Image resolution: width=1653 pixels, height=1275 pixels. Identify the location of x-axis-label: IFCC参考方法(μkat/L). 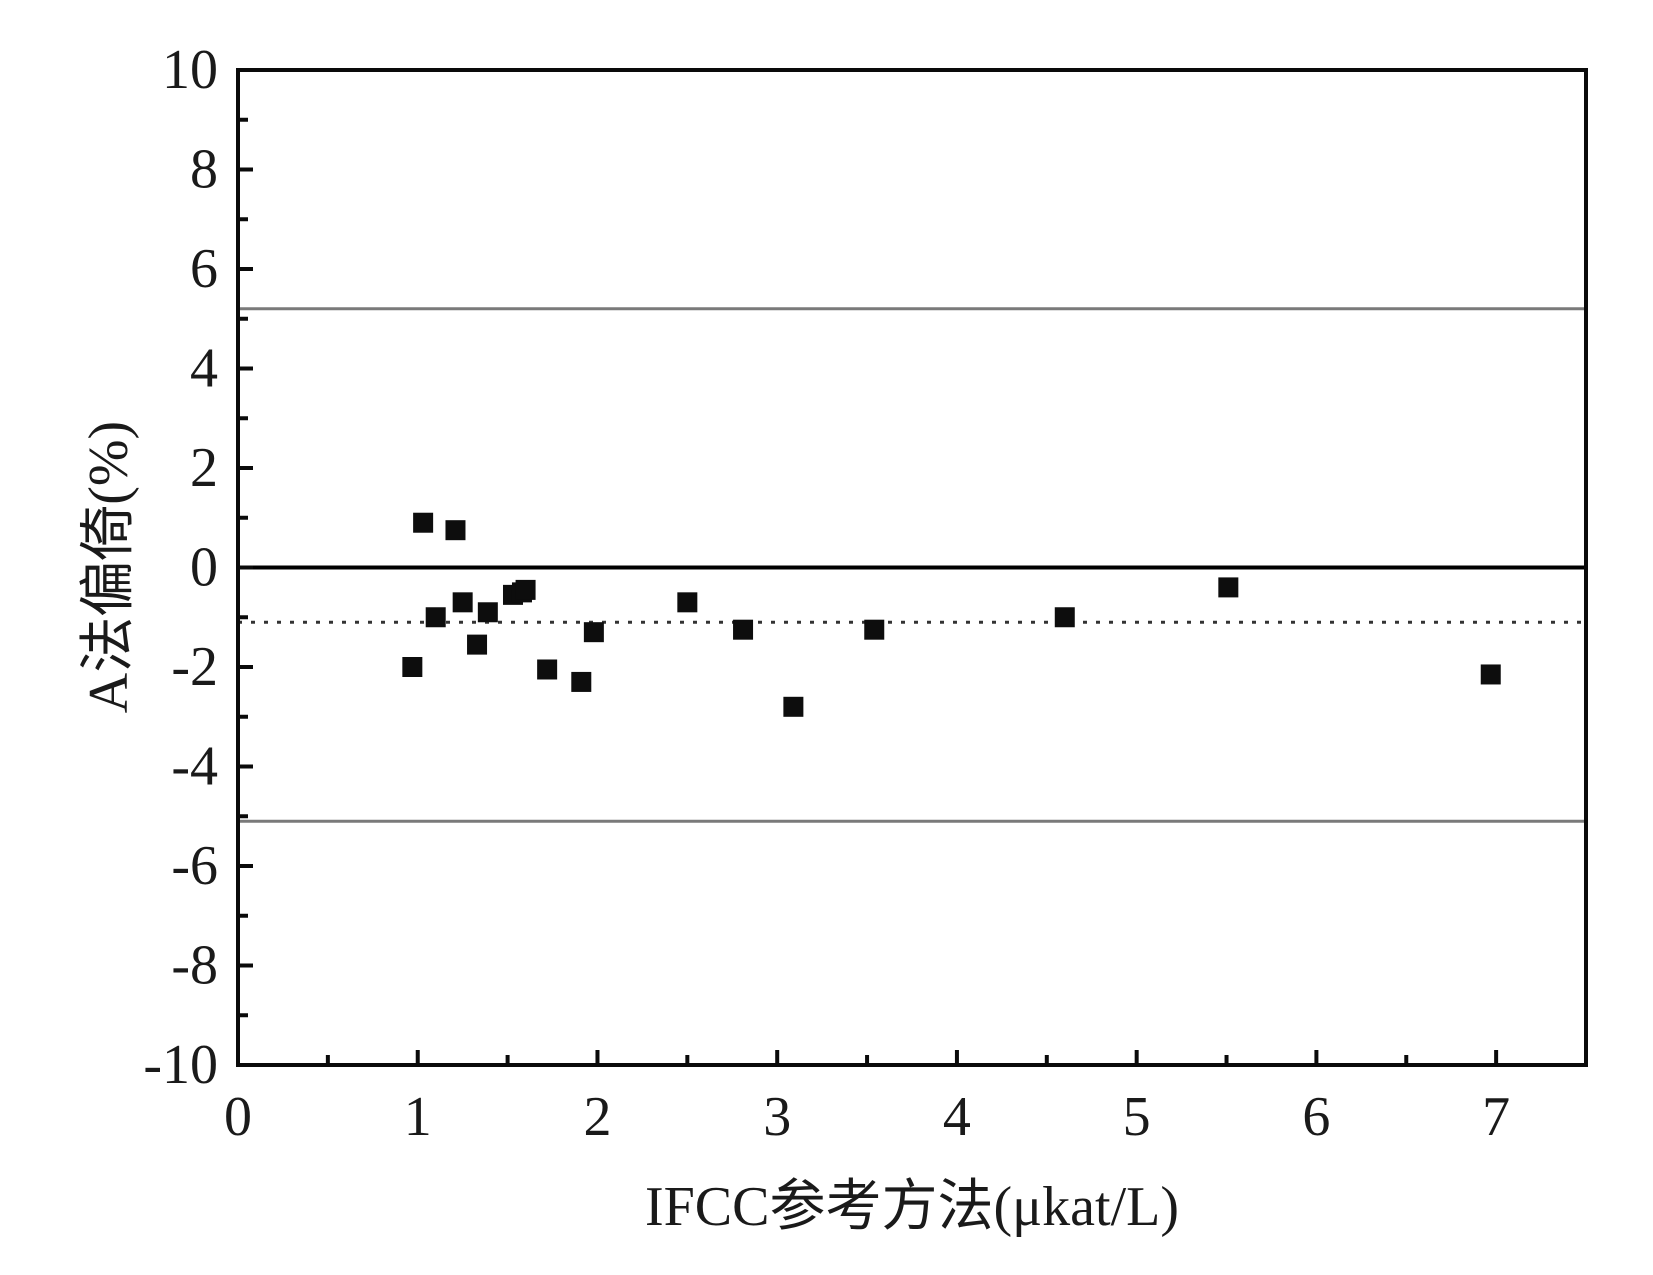
(912, 1207).